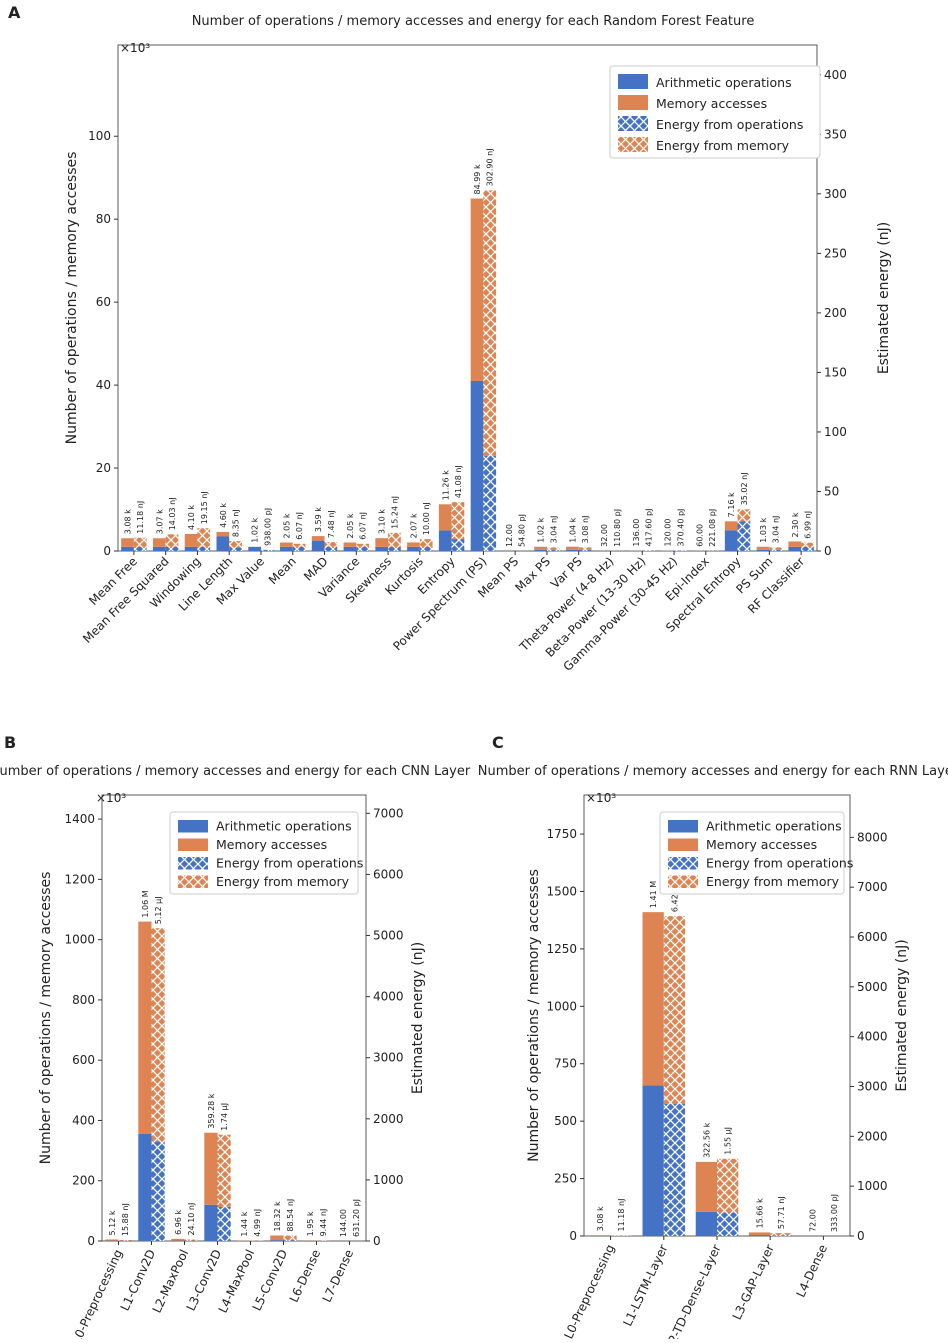  I want to click on y-tick-label: 1250, so click(561, 949).